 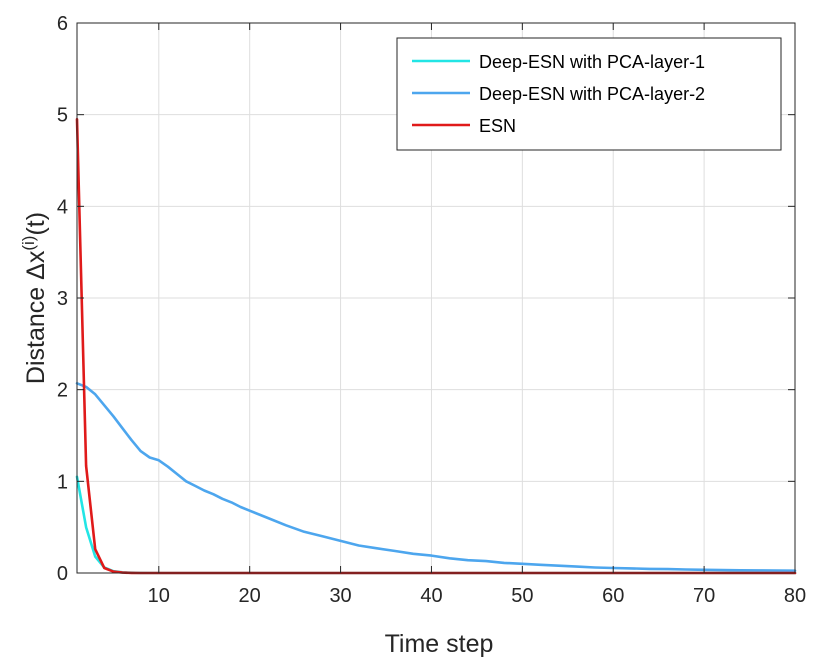 I want to click on x-tick-label: 40, so click(x=431, y=596).